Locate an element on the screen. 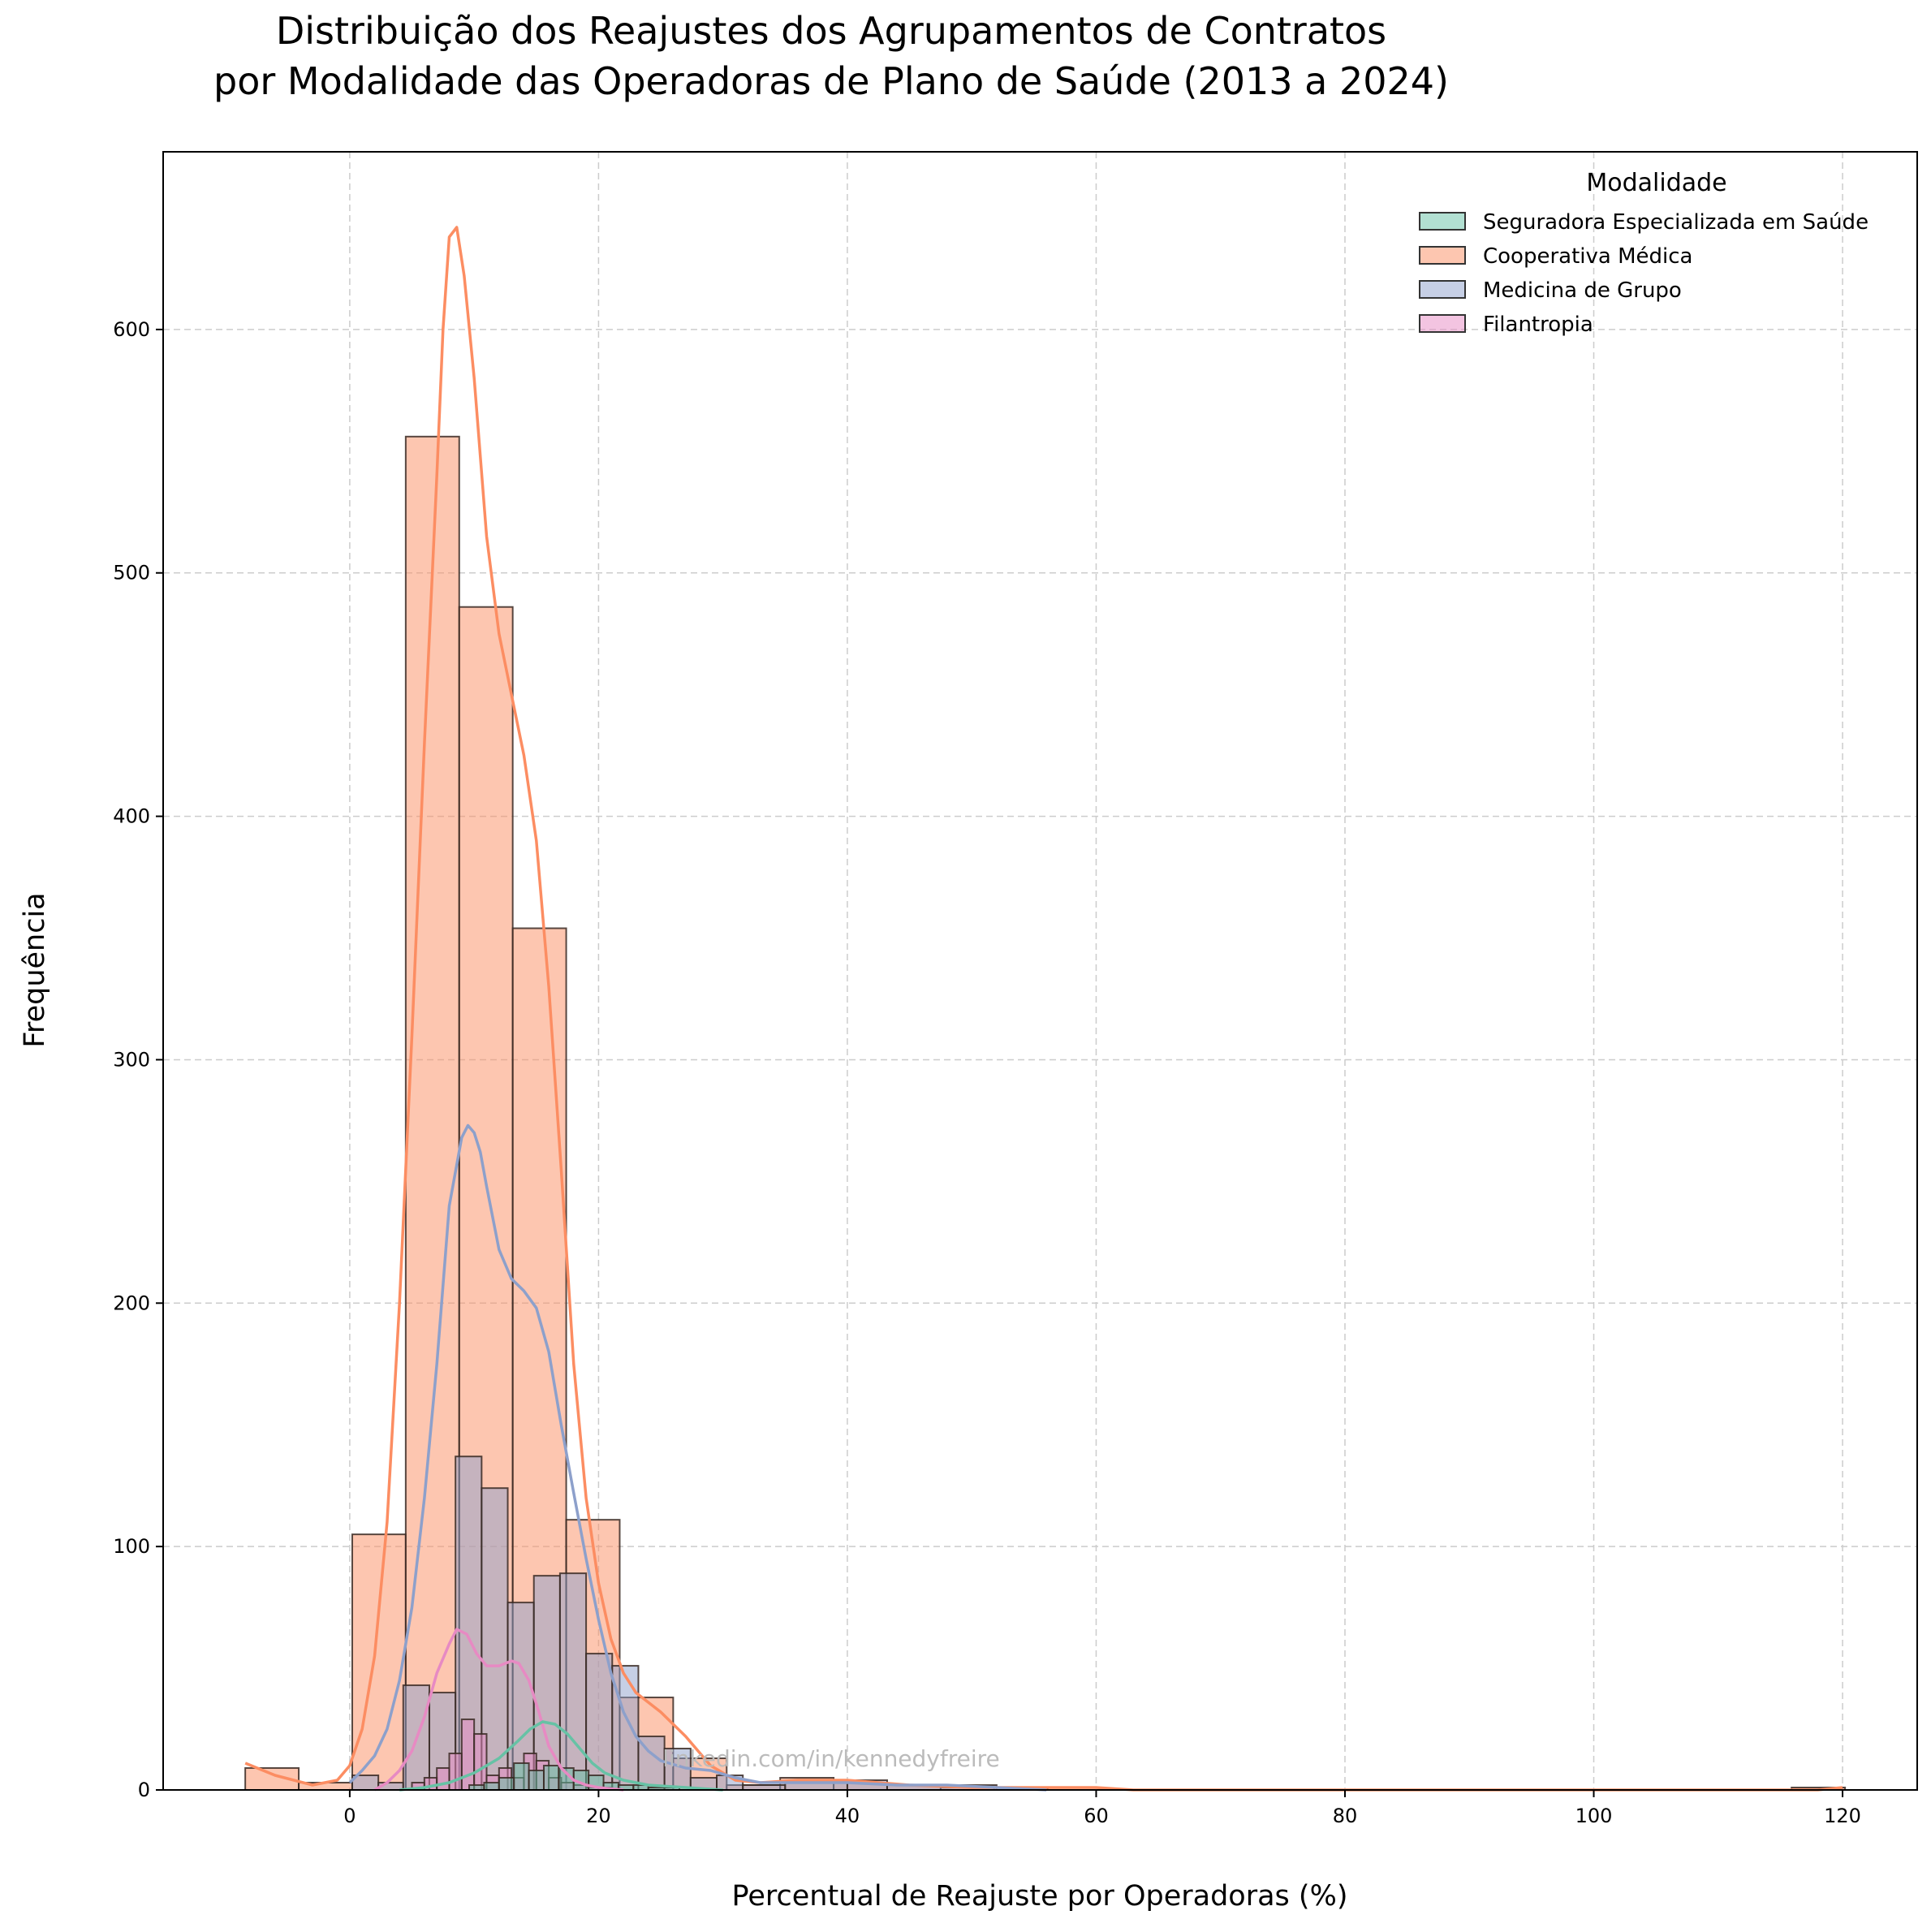 The image size is (1931, 1932). y-tick-label: 300 is located at coordinates (131, 1059).